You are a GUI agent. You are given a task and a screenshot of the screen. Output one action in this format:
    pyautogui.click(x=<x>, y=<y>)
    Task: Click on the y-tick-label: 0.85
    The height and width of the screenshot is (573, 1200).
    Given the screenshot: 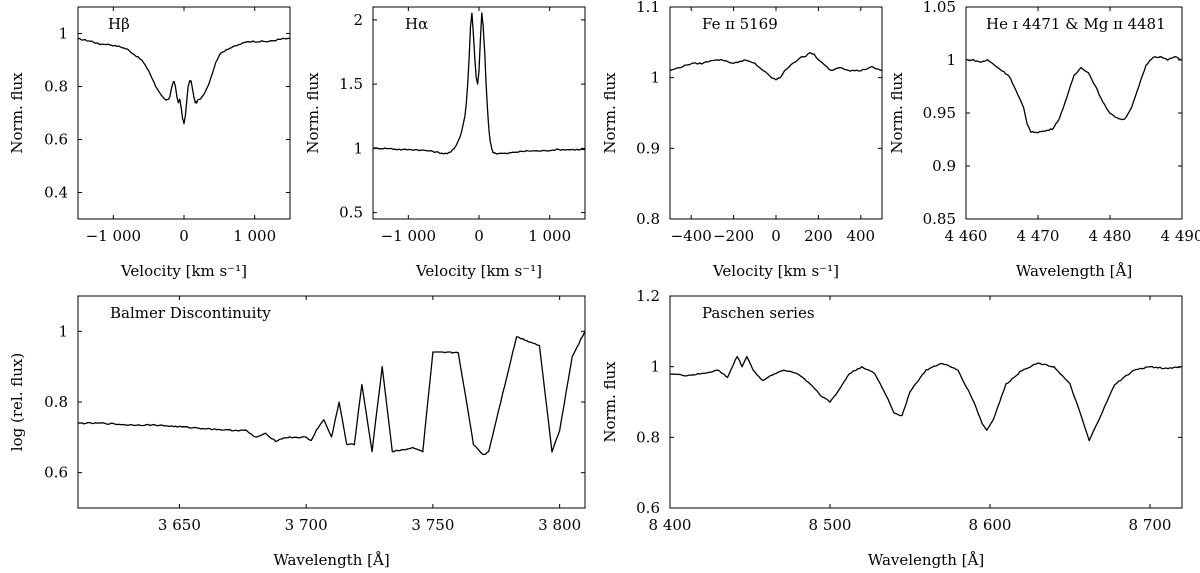 What is the action you would take?
    pyautogui.click(x=939, y=219)
    